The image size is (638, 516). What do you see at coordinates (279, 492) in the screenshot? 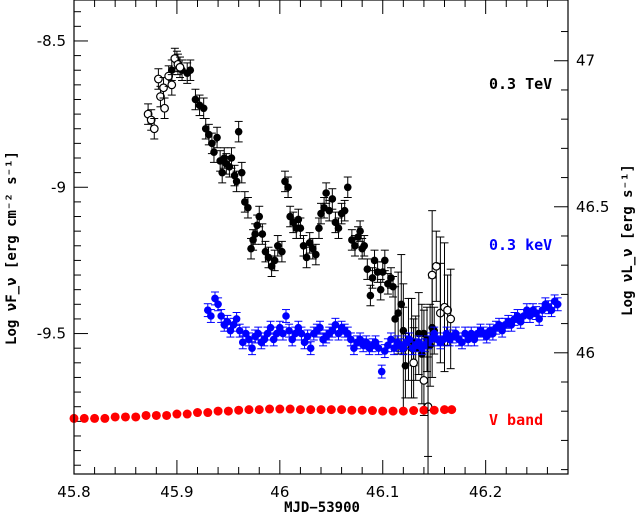
I see `x-tick-label: 46` at bounding box center [279, 492].